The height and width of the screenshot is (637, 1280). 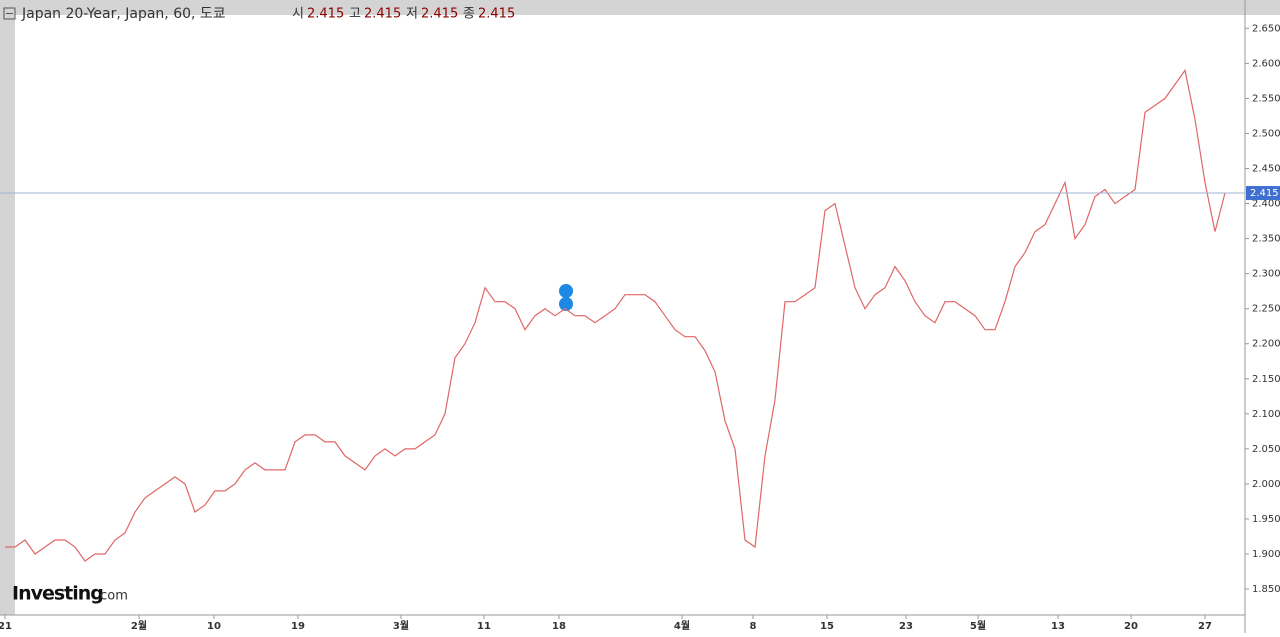 What do you see at coordinates (403, 14) in the screenshot?
I see `ohlc-legend: 시 2.415 고 2.415 저 2.415 종 2.415` at bounding box center [403, 14].